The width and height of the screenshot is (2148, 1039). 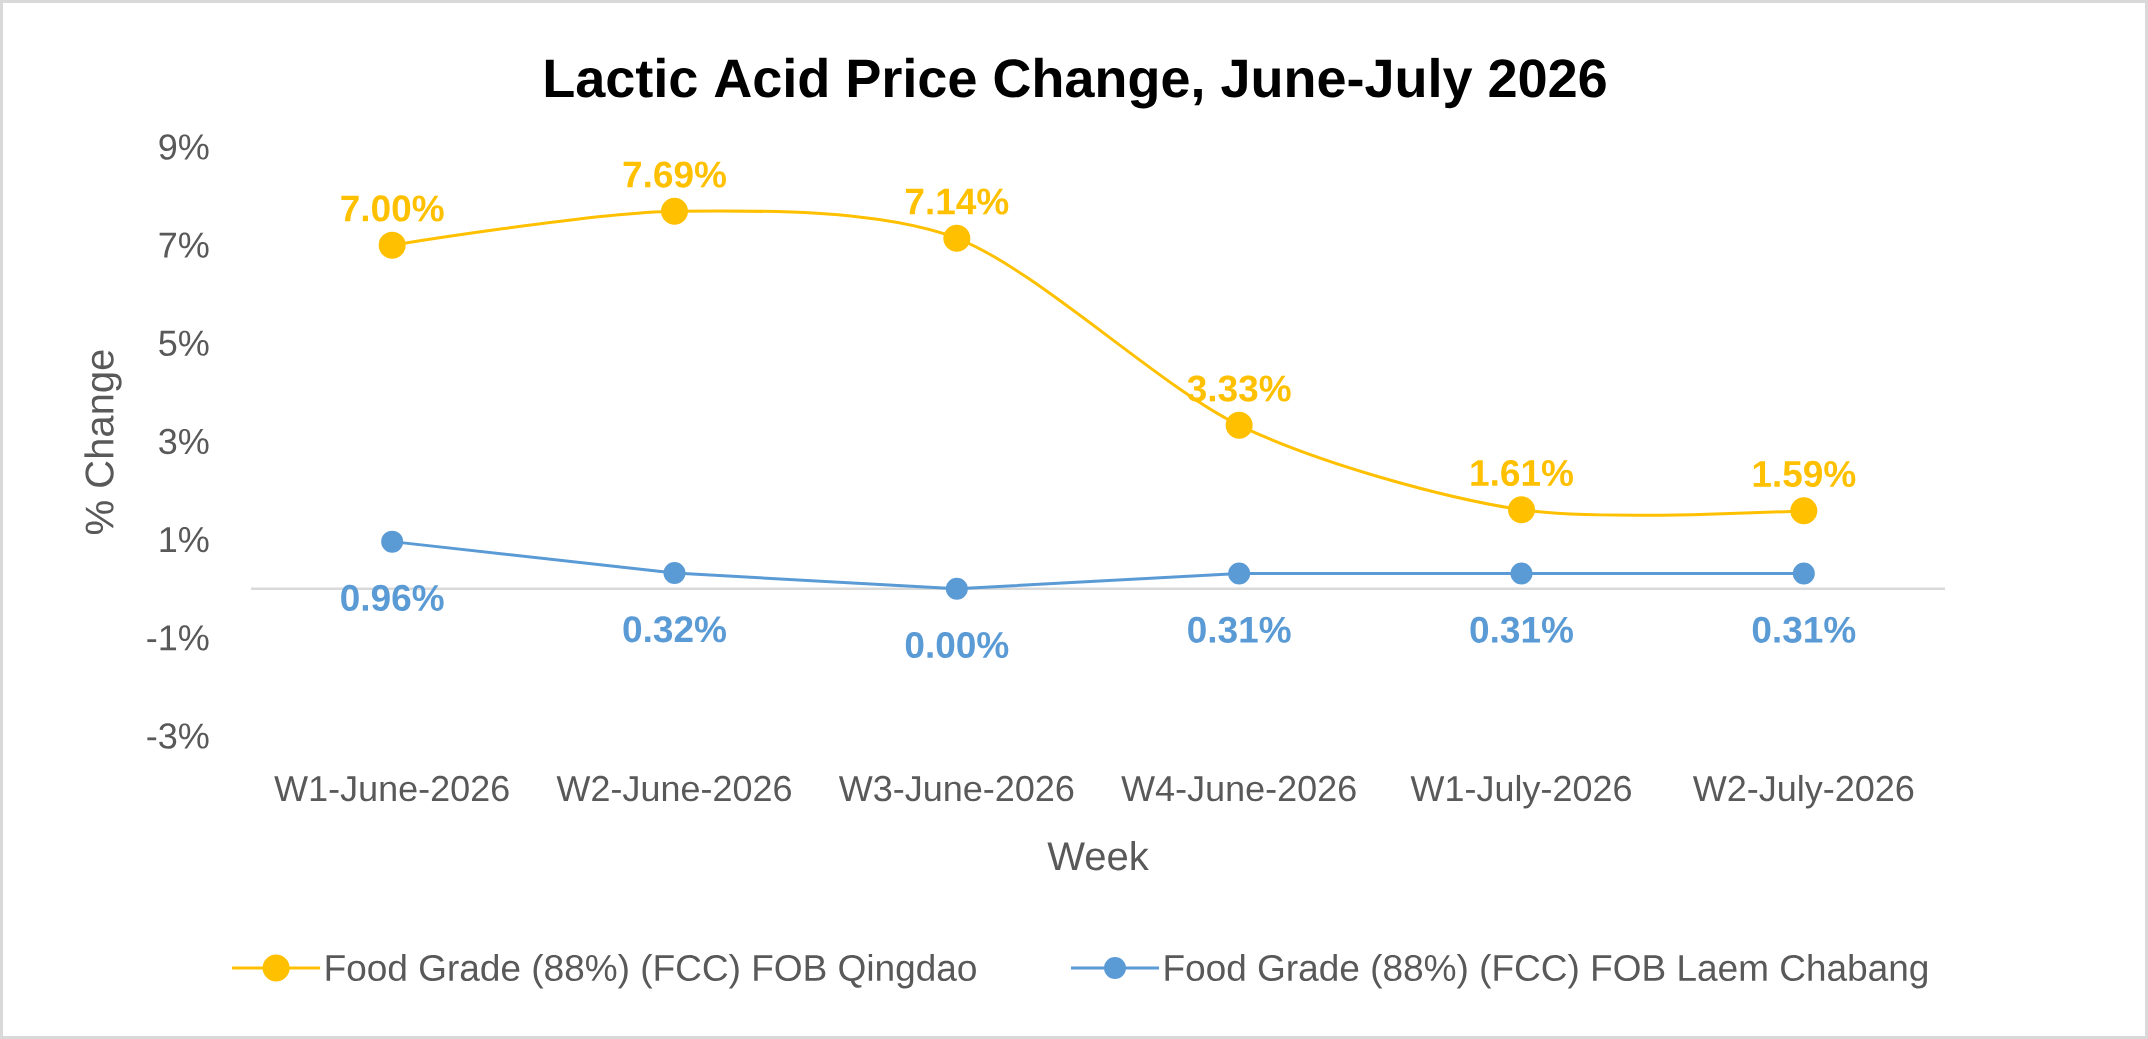 What do you see at coordinates (184, 441) in the screenshot?
I see `y-tick-label: 3%` at bounding box center [184, 441].